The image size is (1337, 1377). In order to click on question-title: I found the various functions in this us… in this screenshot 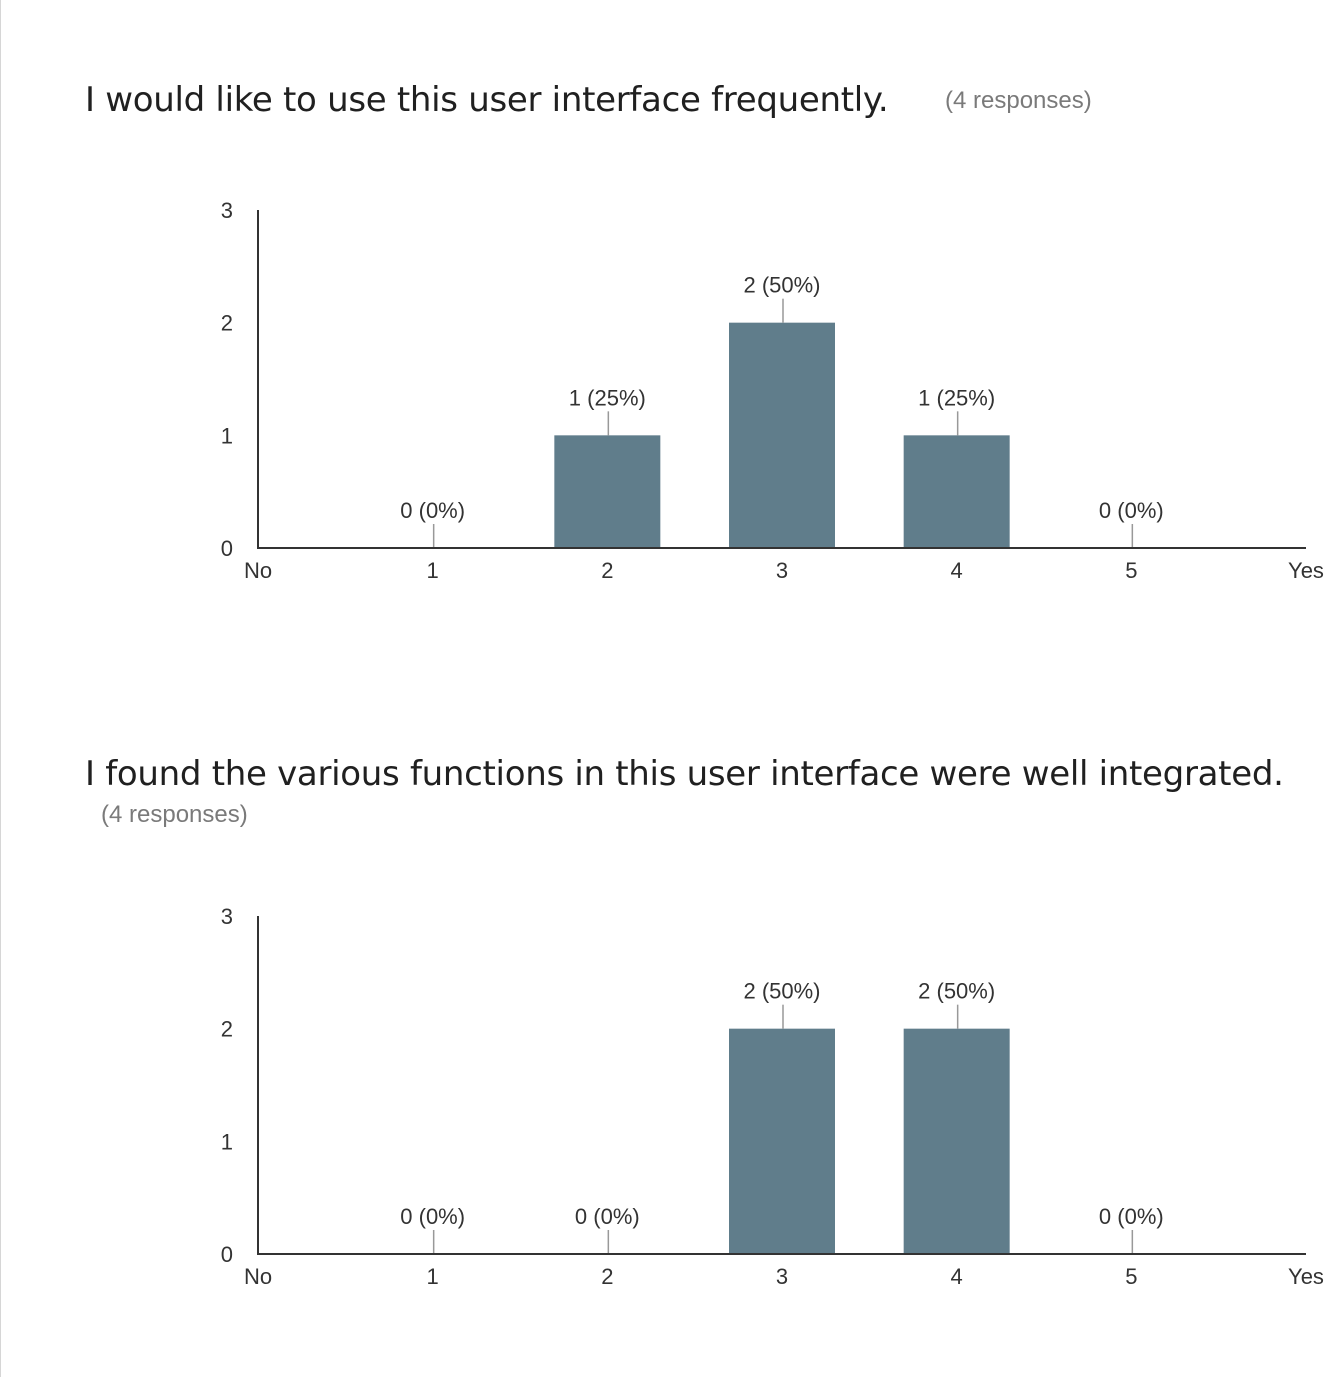, I will do `click(684, 774)`.